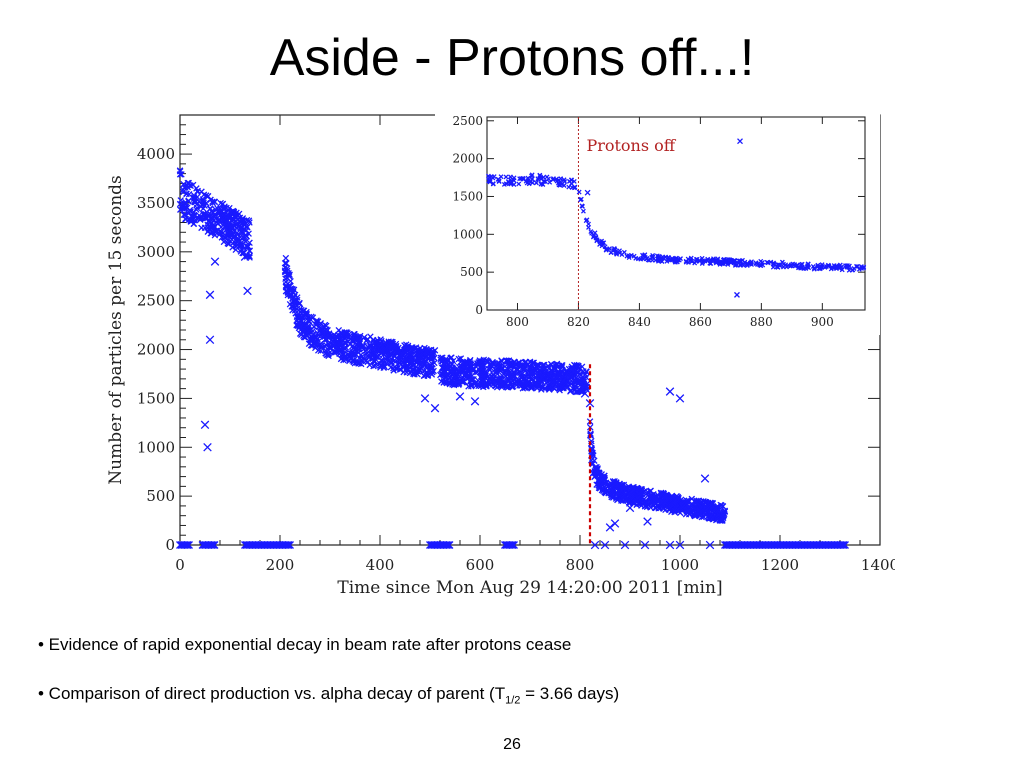 The height and width of the screenshot is (768, 1024). I want to click on x-tick-label: 200, so click(280, 565).